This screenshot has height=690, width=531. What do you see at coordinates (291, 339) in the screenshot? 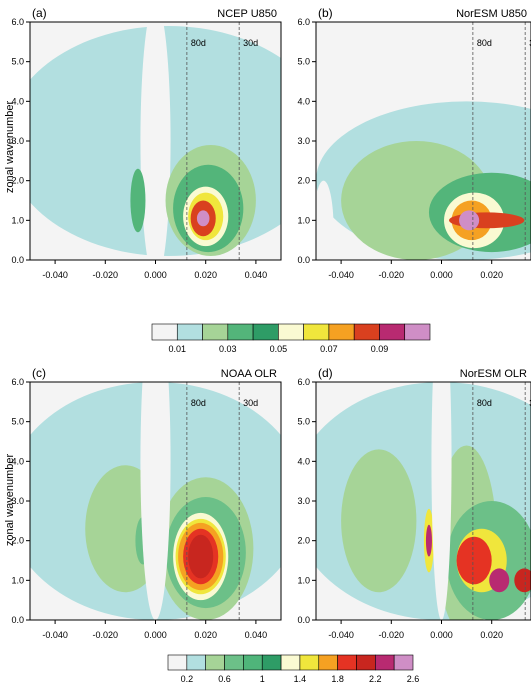
I see `colorbar-1: 0.01 0.03 0.05 0.07 0.09` at bounding box center [291, 339].